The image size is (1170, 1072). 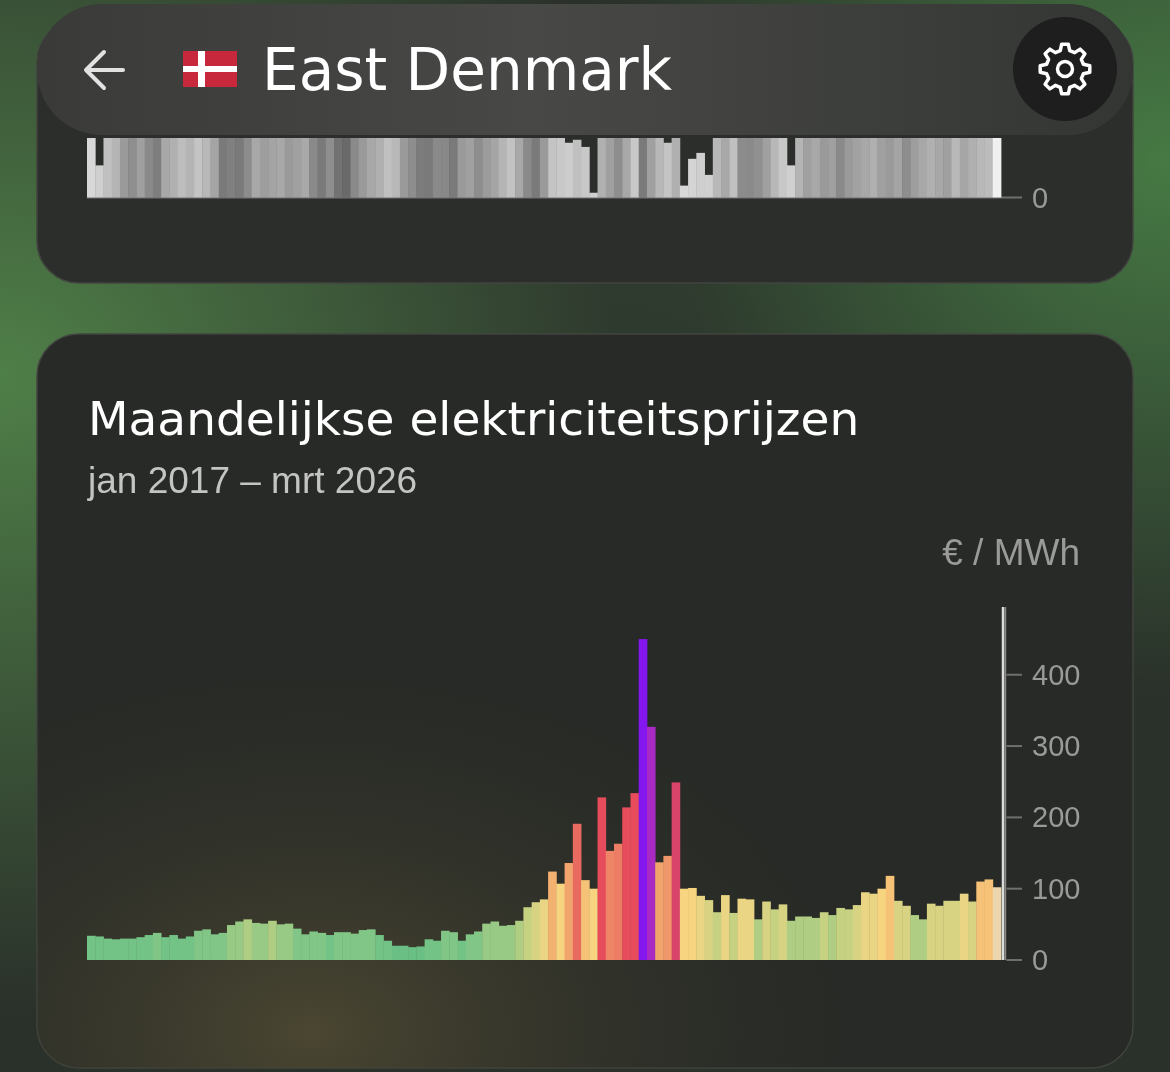 What do you see at coordinates (1056, 674) in the screenshot?
I see `y-tick-label: 400` at bounding box center [1056, 674].